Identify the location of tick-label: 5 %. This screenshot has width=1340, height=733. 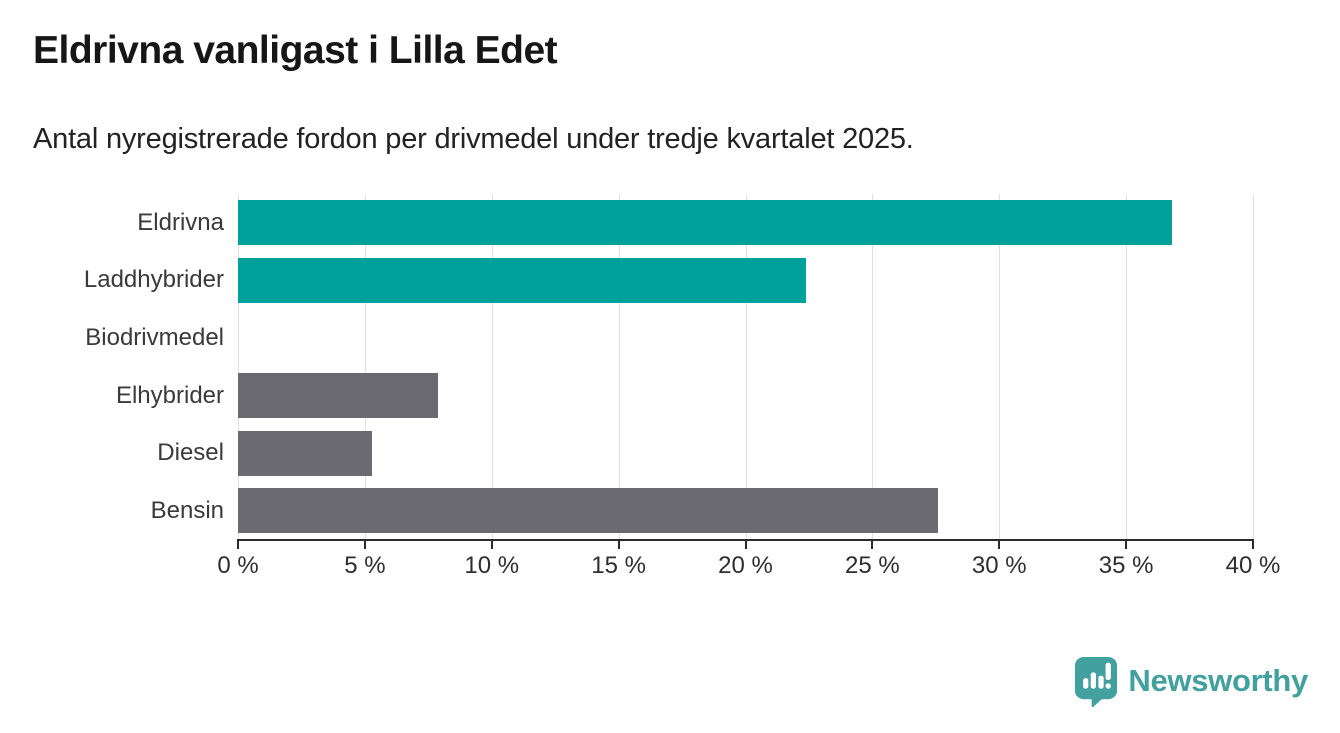
(365, 565).